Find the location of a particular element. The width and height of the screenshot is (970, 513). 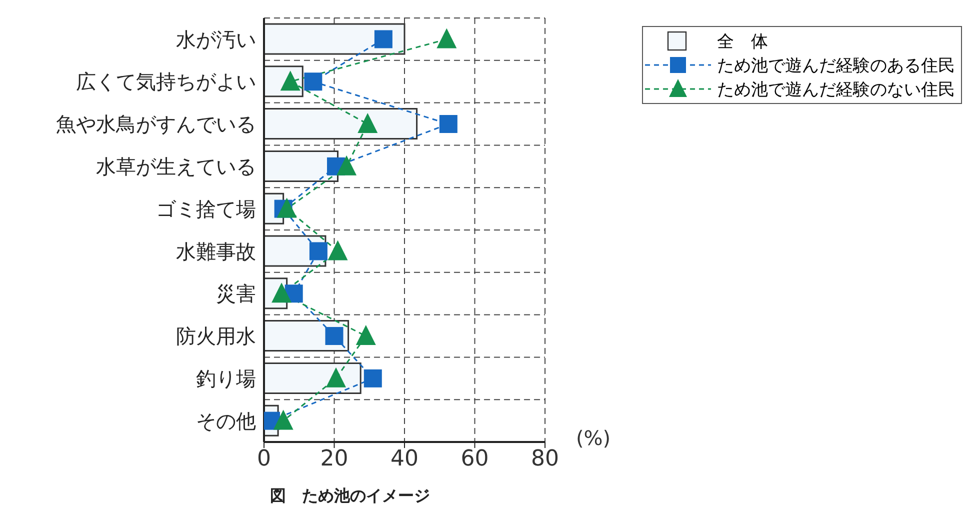

y-tick-label: ゴミ捨て場 is located at coordinates (206, 208).